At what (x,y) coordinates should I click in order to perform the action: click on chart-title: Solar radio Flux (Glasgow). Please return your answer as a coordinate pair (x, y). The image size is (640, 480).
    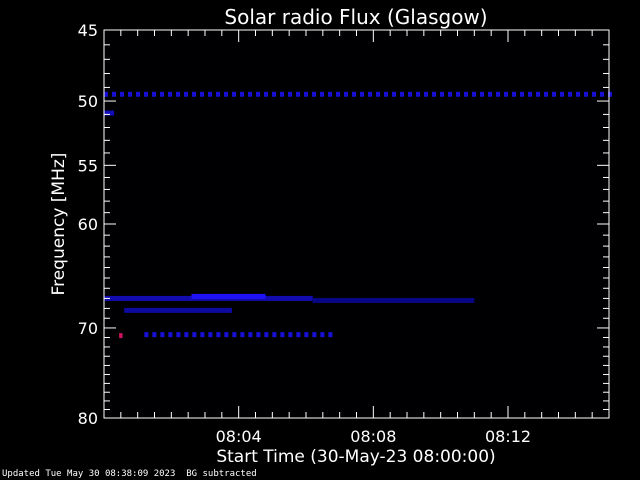
    Looking at the image, I should click on (355, 17).